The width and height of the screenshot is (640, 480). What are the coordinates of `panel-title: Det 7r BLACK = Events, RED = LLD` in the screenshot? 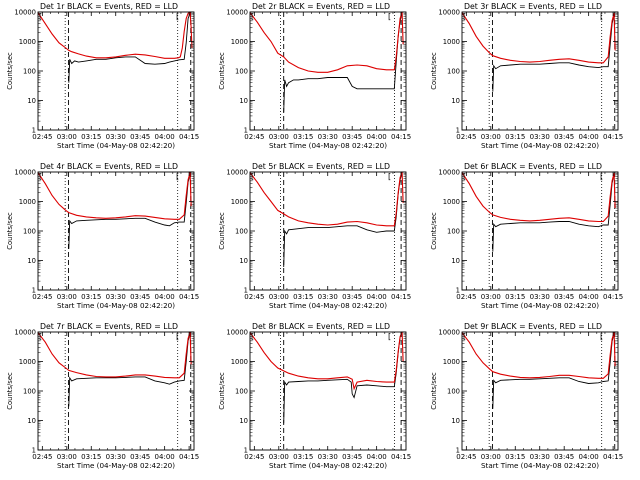 It's located at (109, 326).